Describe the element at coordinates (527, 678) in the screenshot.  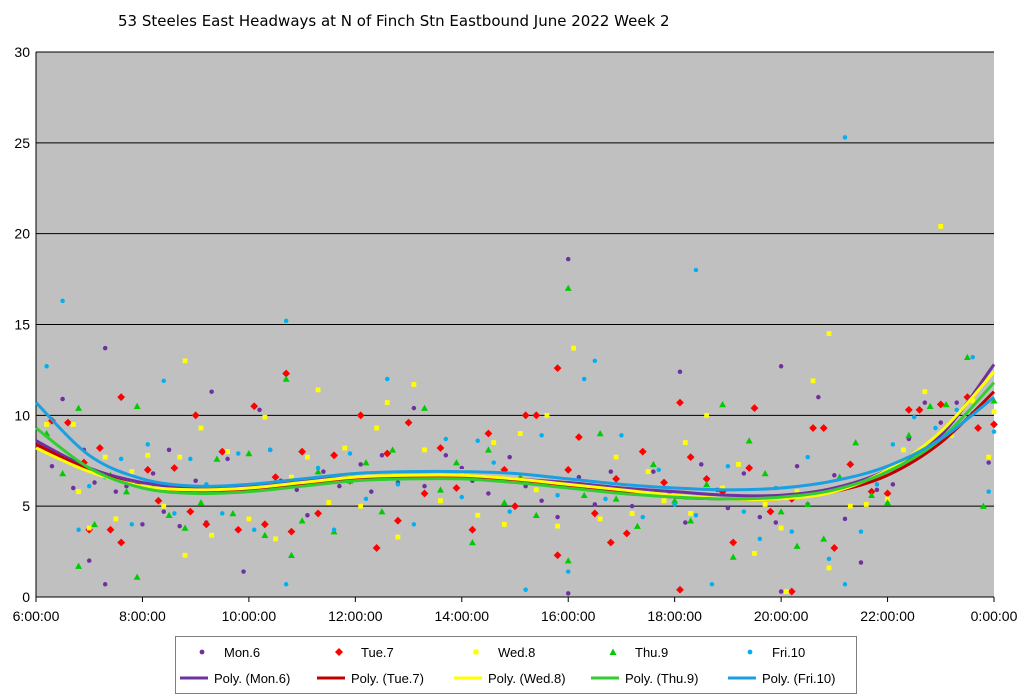
I see `legend-label: Poly. (Wed.8)` at that location.